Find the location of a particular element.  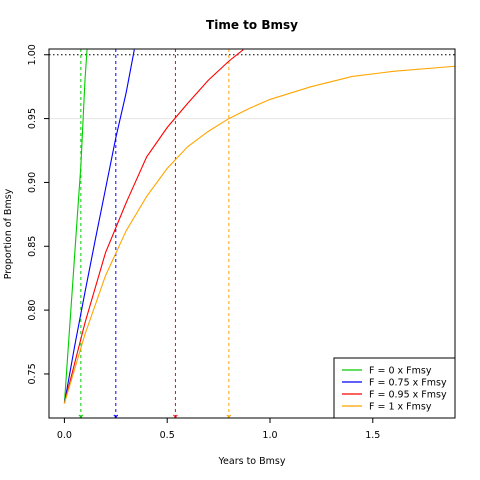

series-2-bmsy-marker is located at coordinates (175, 416).